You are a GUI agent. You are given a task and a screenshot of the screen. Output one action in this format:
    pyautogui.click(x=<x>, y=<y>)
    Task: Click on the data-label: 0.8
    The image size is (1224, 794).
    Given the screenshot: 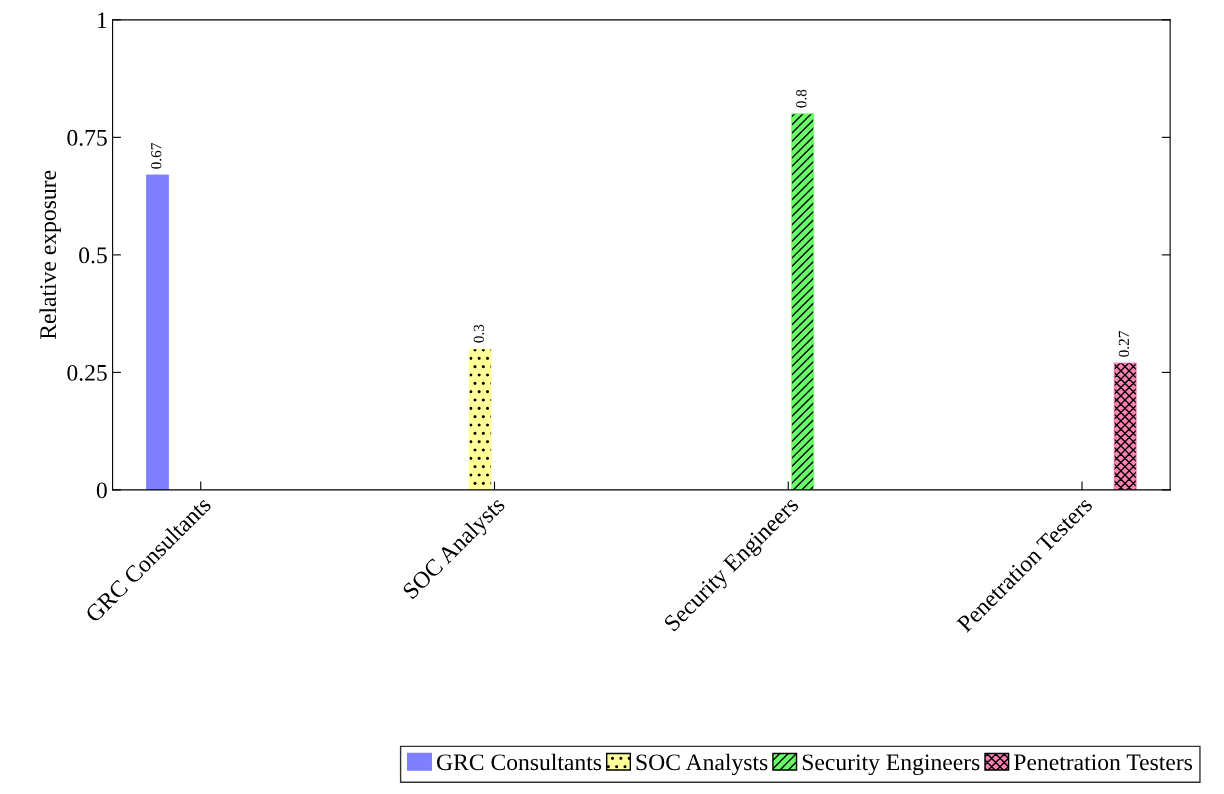 What is the action you would take?
    pyautogui.click(x=801, y=98)
    